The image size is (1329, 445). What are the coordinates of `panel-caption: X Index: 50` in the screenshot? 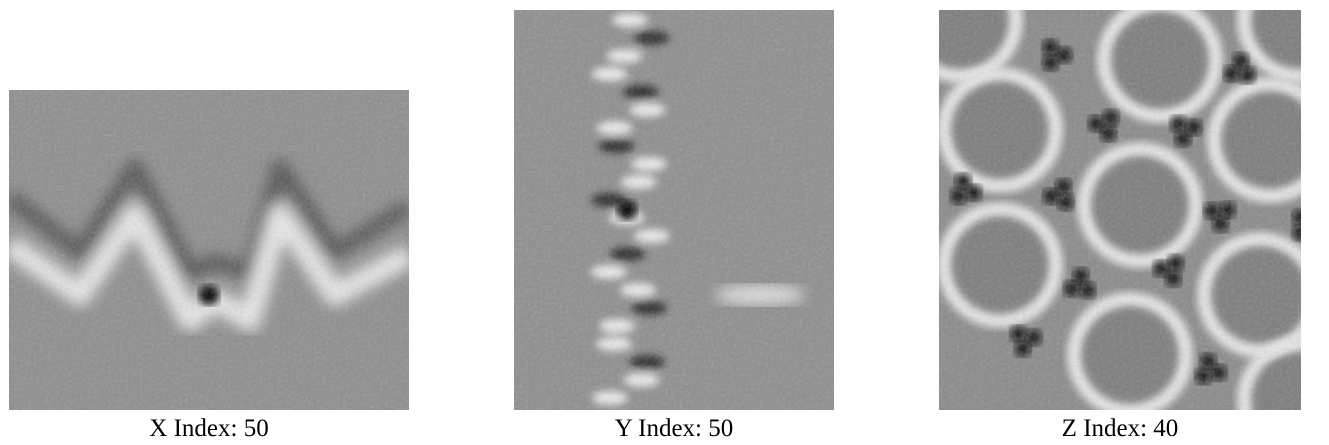 It's located at (208, 428).